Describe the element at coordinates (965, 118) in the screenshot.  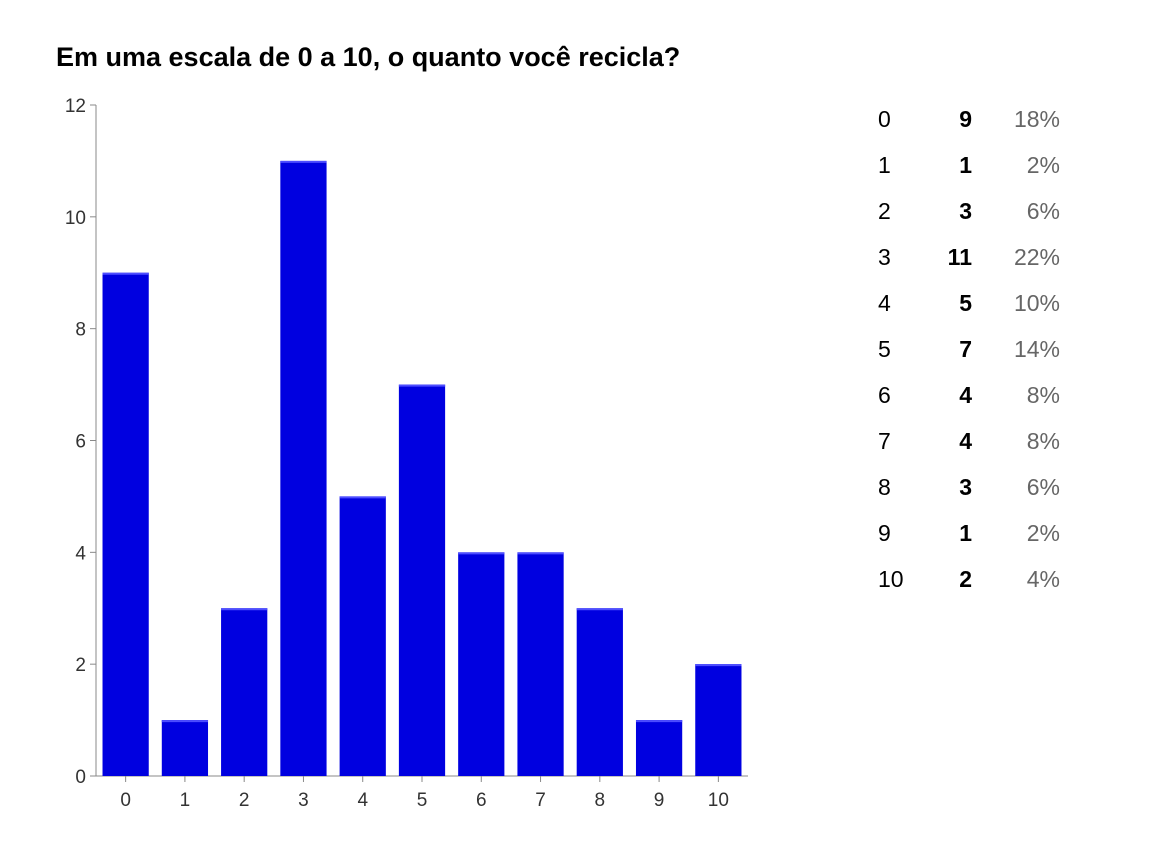
I see `summary-count: 9` at that location.